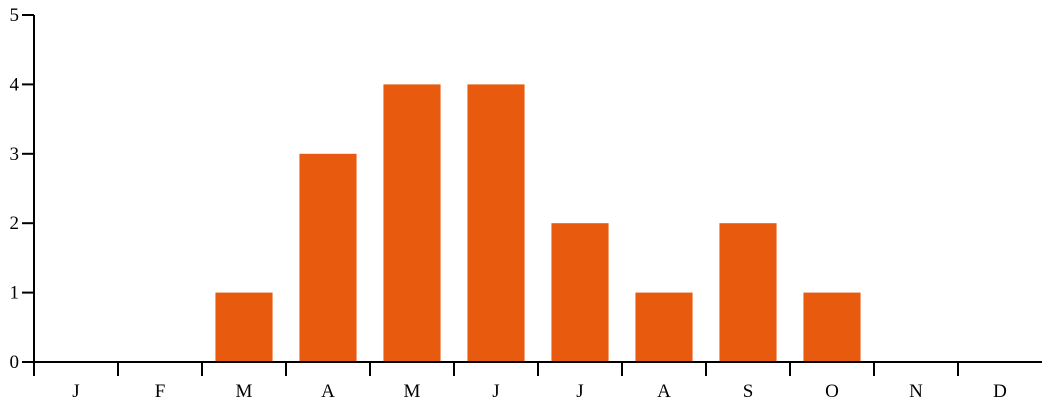  I want to click on y-tick-label: 5, so click(15, 15).